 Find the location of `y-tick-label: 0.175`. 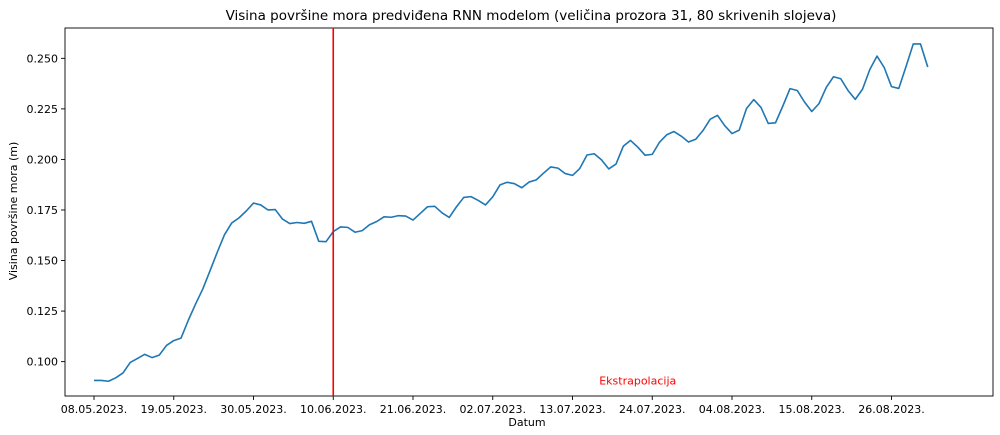

y-tick-label: 0.175 is located at coordinates (43, 210).